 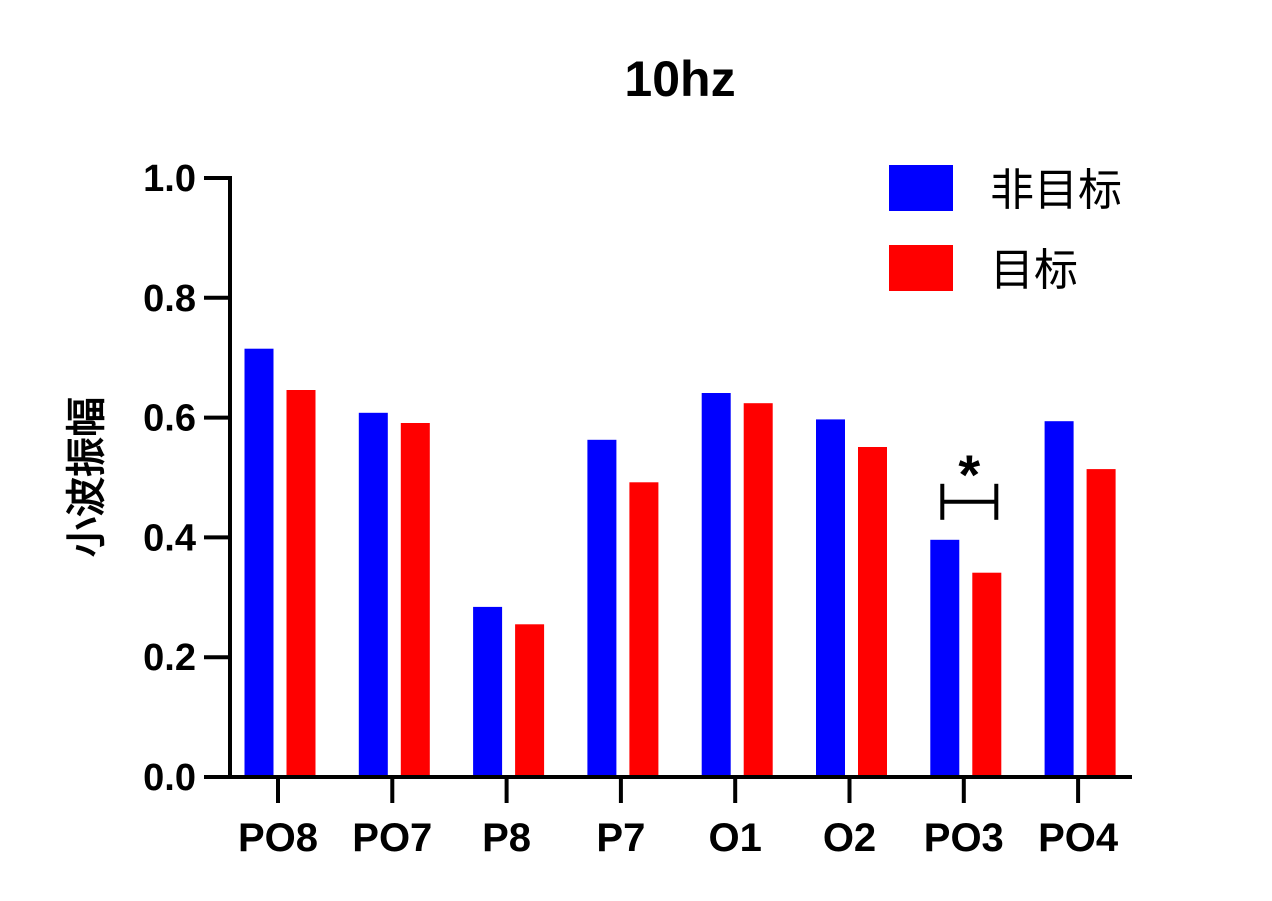 What do you see at coordinates (506, 838) in the screenshot?
I see `x-tick-label-p8: P8` at bounding box center [506, 838].